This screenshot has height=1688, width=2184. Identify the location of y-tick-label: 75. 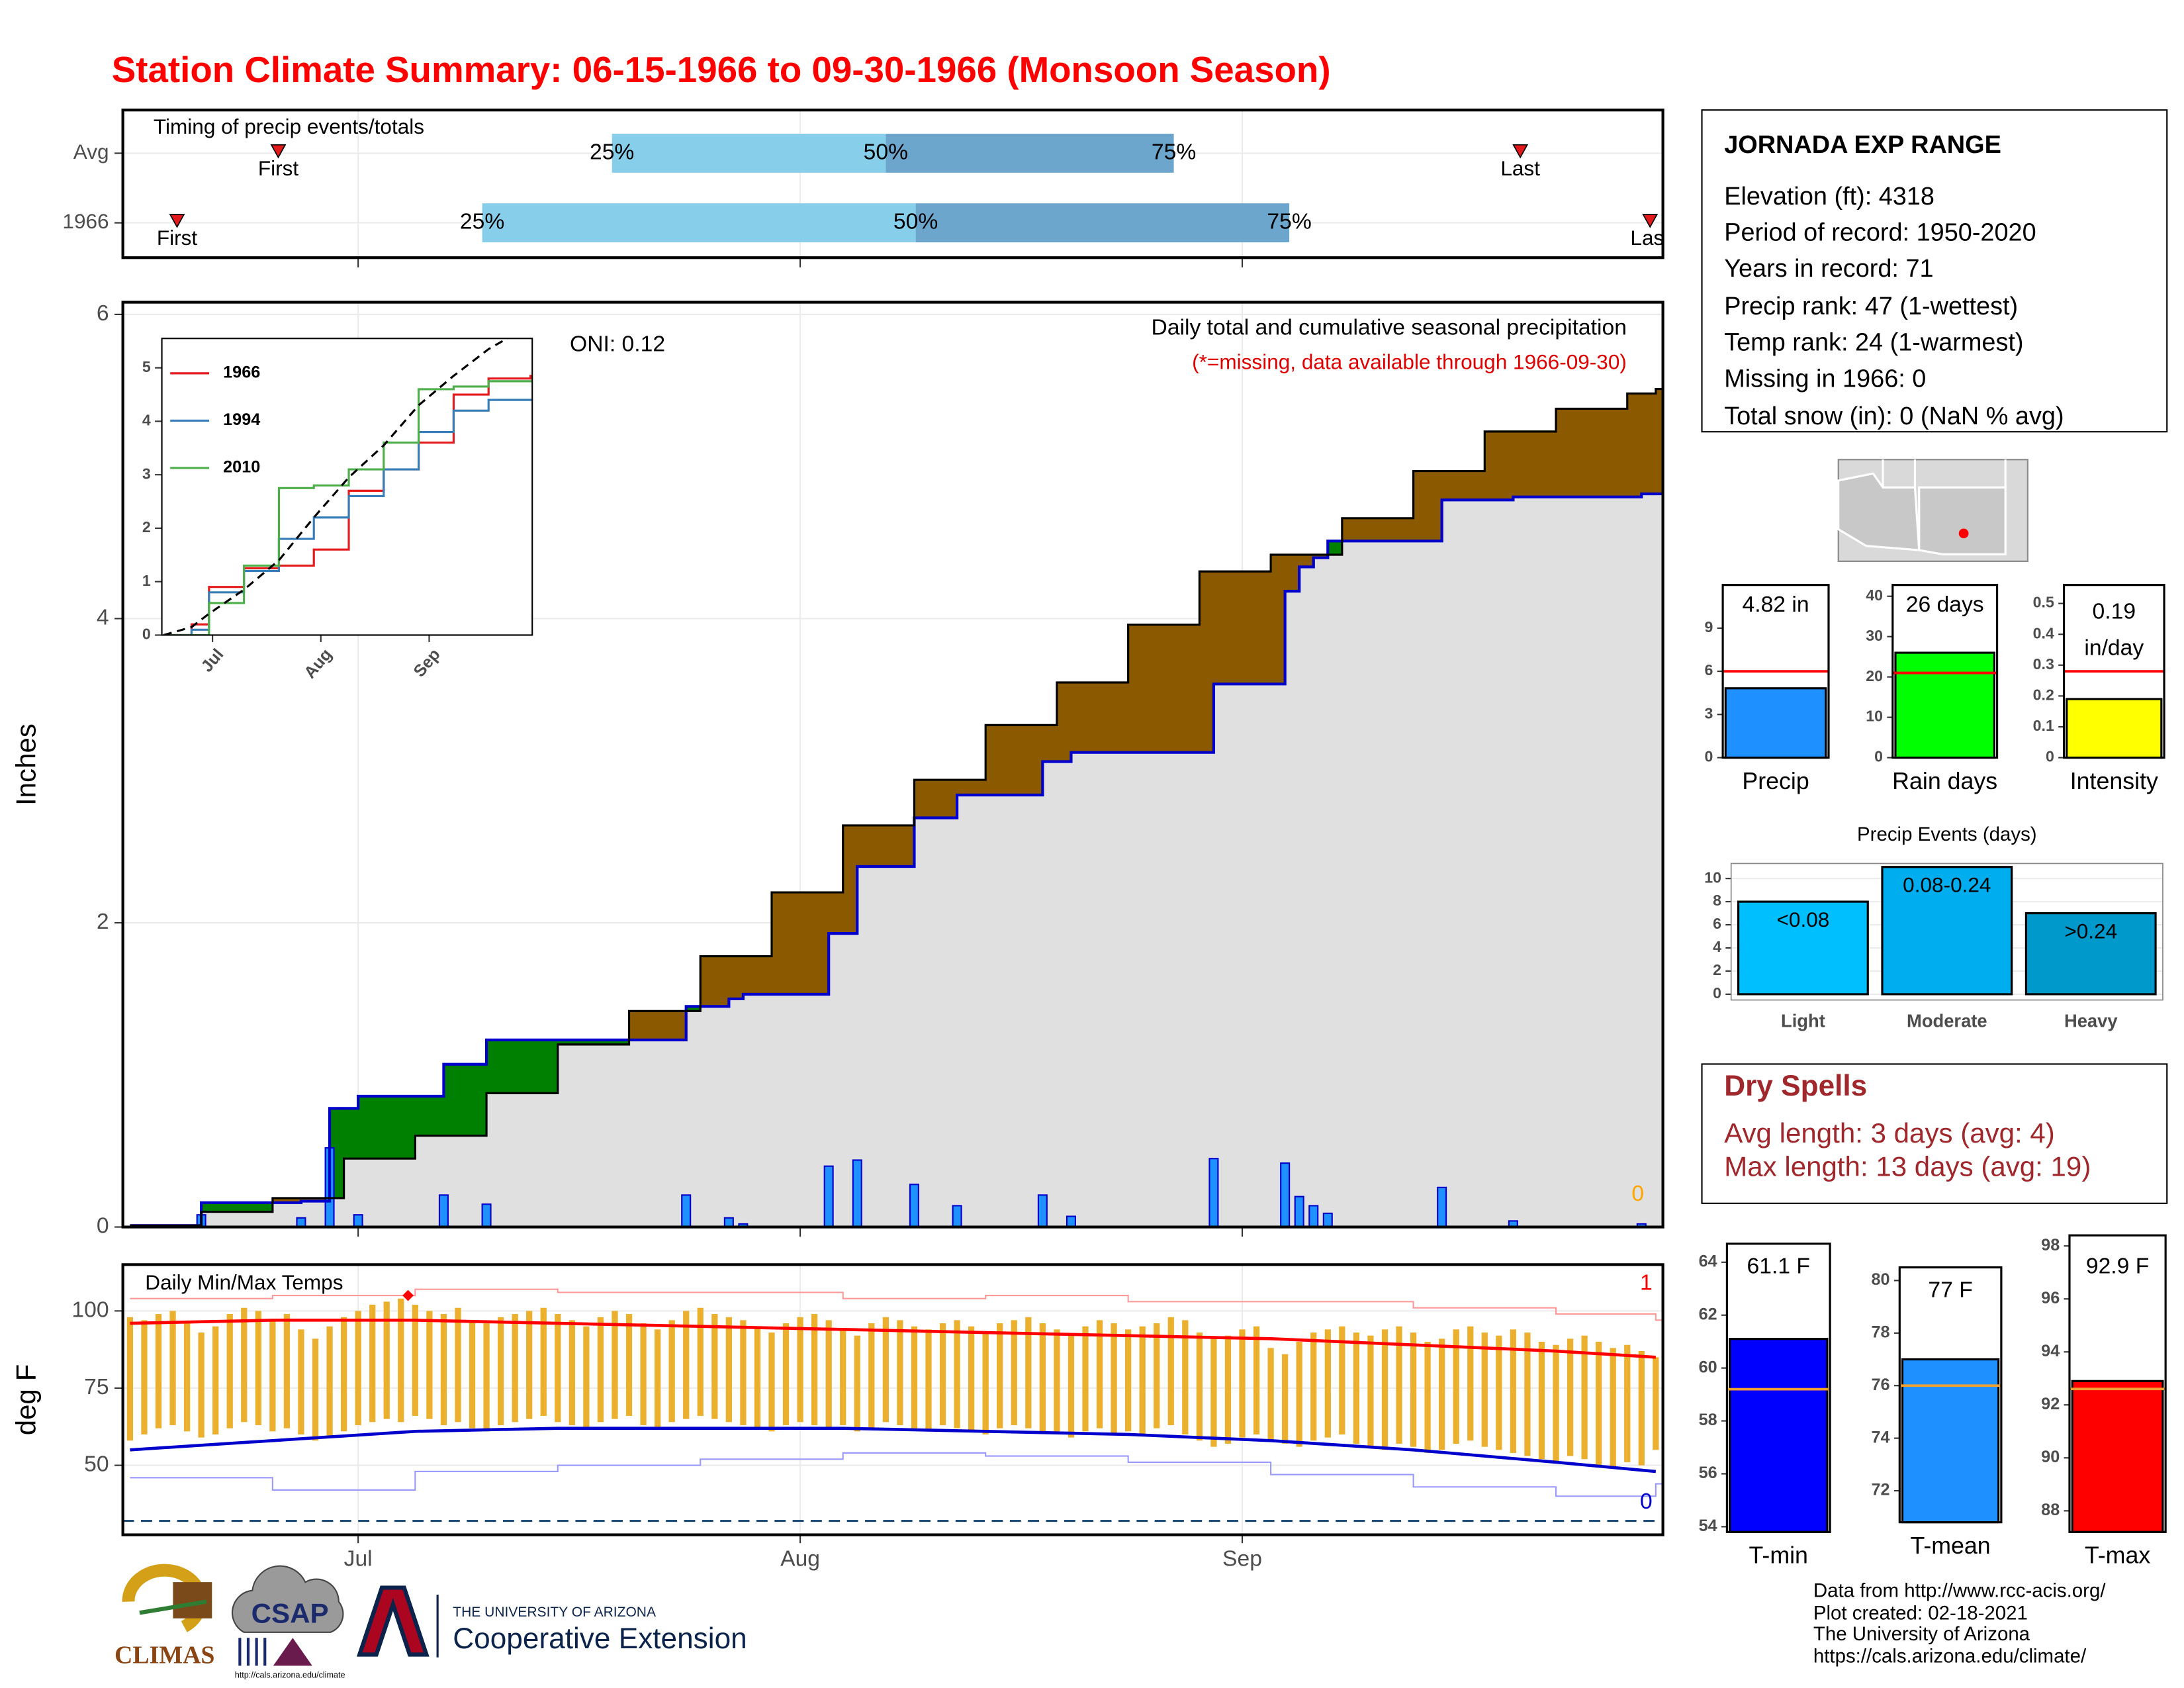
(97, 1387).